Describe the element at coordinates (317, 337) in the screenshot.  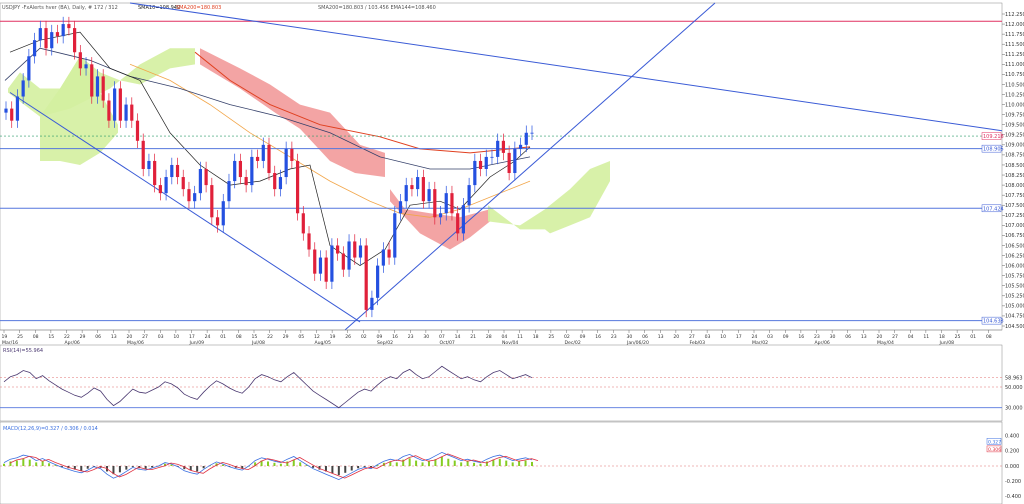
I see `x-tick-label: 12` at that location.